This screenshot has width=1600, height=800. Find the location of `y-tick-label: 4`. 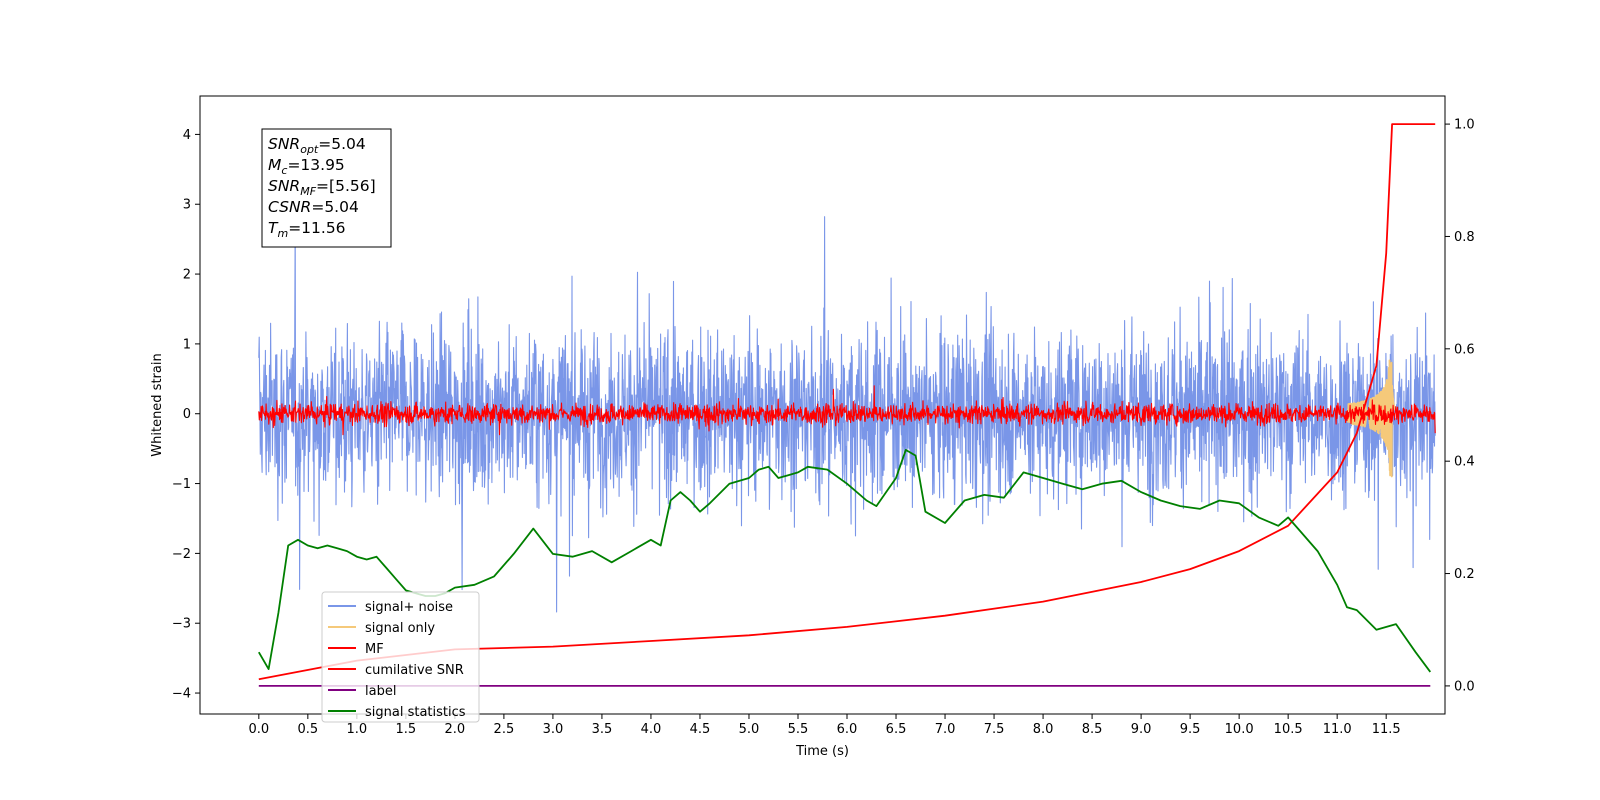

y-tick-label: 4 is located at coordinates (187, 135).